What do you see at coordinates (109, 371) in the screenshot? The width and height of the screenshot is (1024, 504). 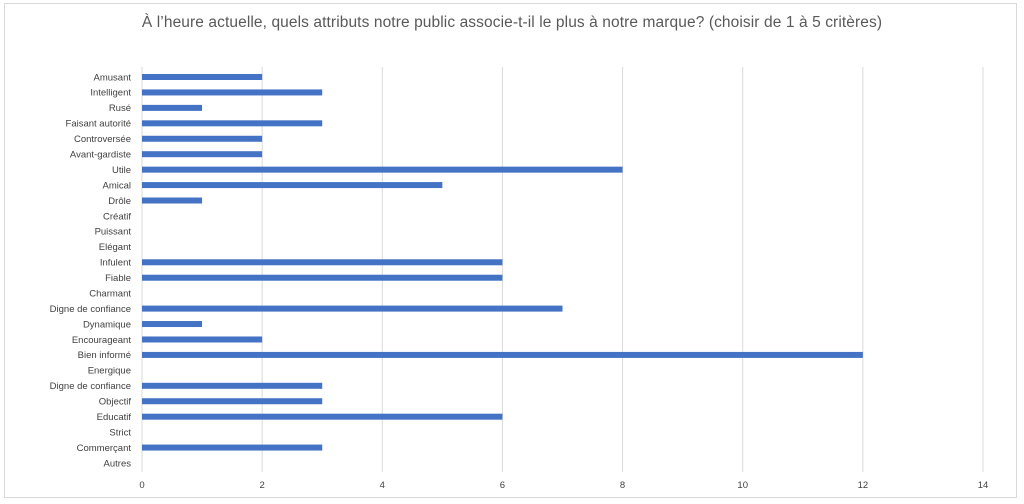 I see `category-label: Energique` at bounding box center [109, 371].